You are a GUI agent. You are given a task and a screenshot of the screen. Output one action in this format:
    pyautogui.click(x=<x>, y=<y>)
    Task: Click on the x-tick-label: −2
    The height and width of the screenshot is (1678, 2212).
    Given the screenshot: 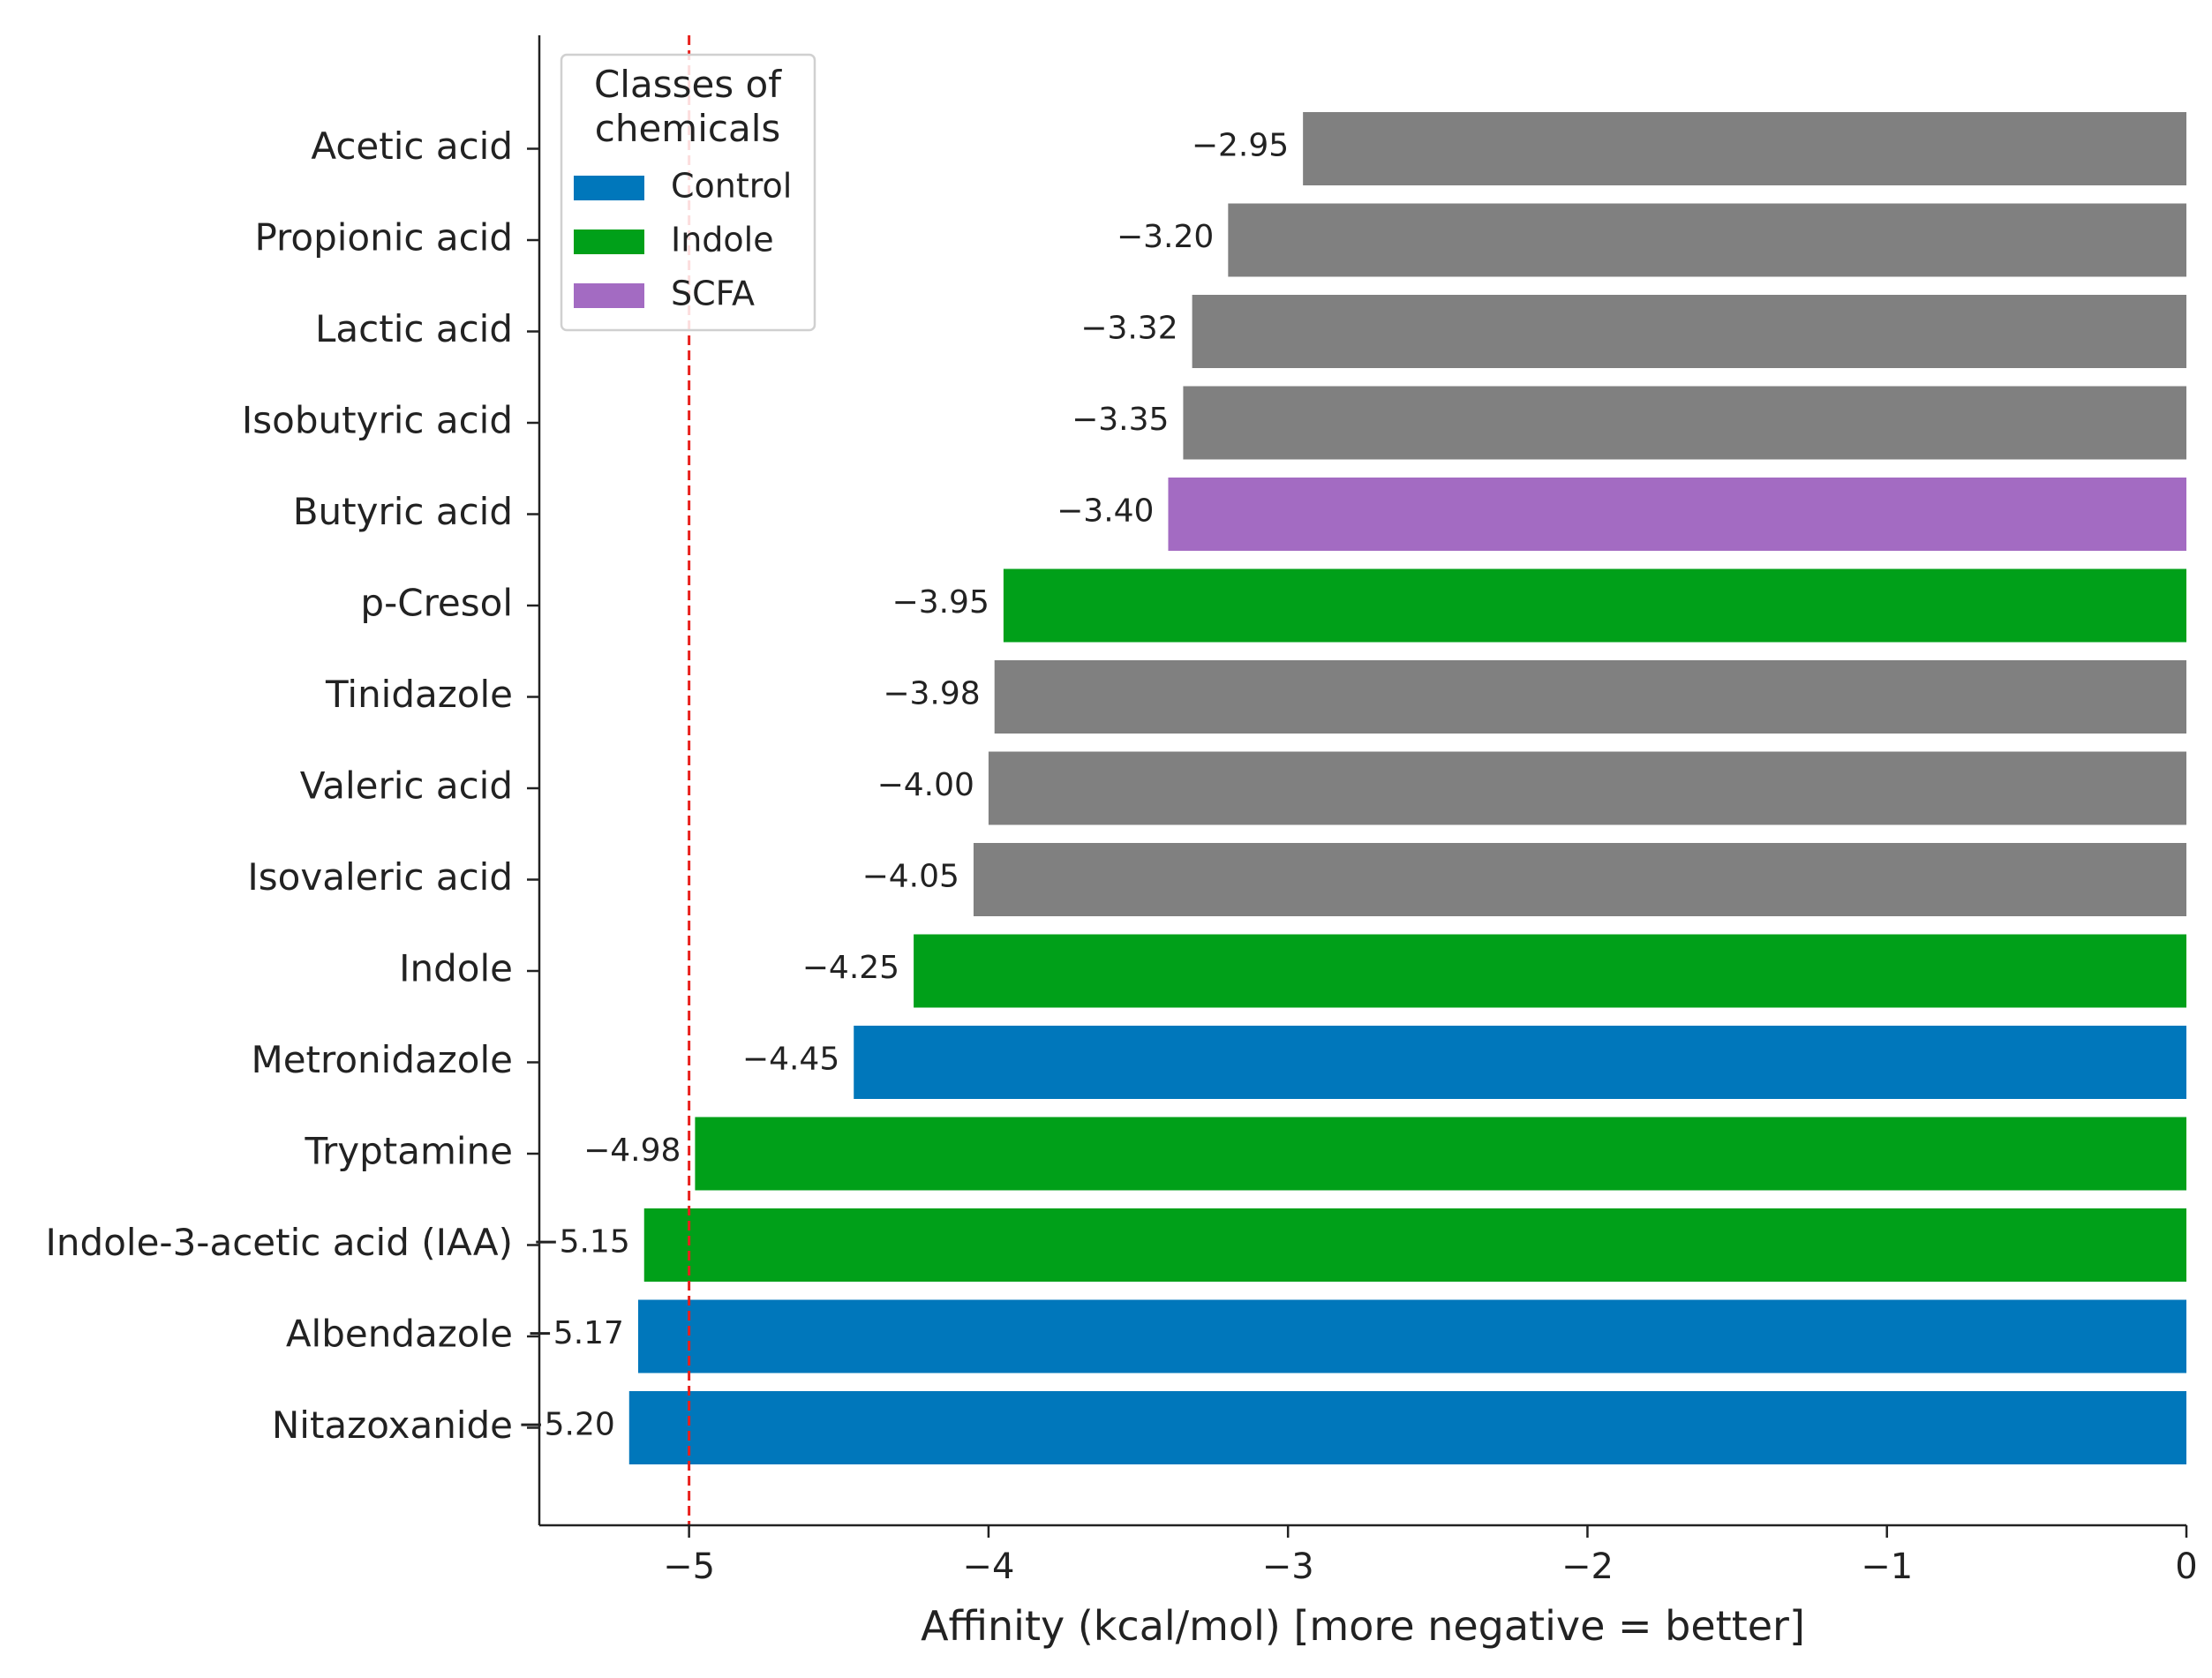 What is the action you would take?
    pyautogui.click(x=1587, y=1567)
    